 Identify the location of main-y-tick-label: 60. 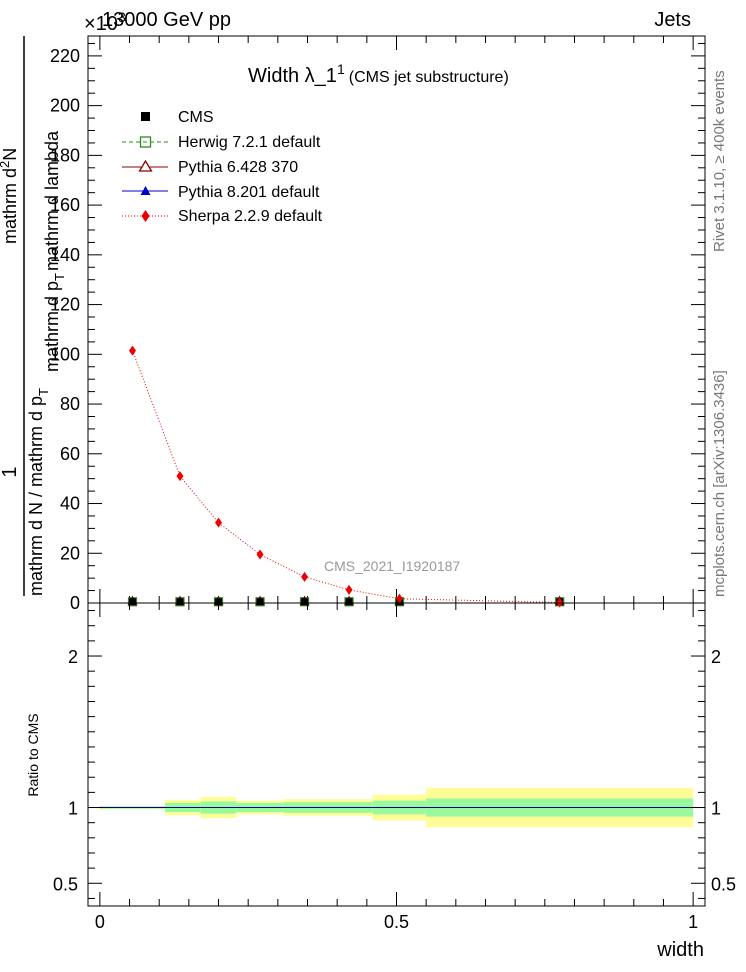
(70, 454).